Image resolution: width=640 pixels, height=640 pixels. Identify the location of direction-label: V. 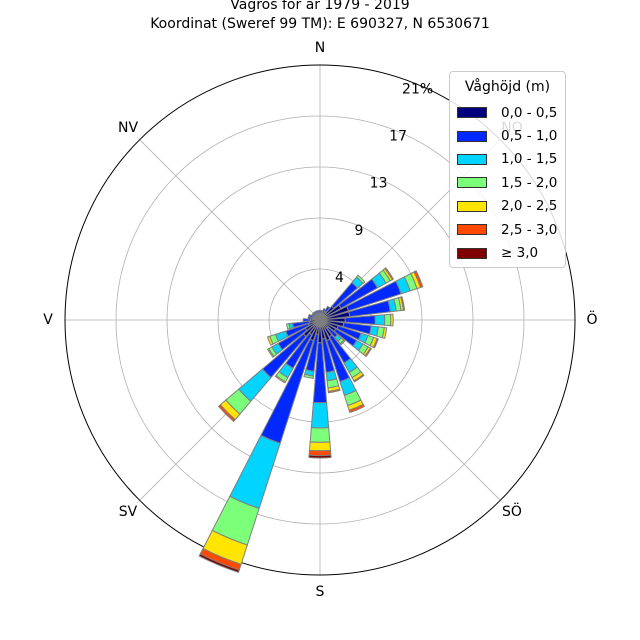
(48, 320).